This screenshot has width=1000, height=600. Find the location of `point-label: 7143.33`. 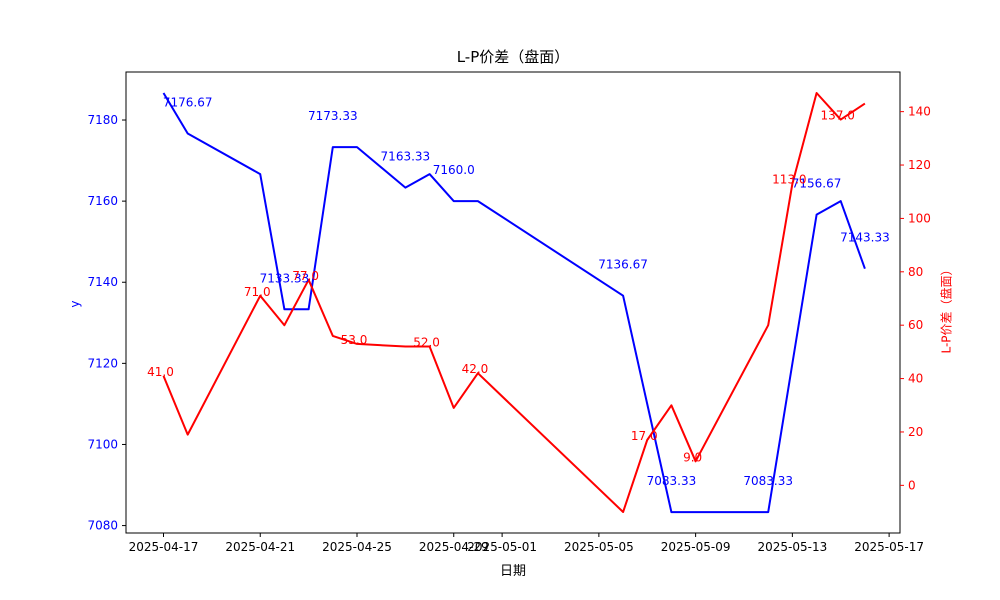

point-label: 7143.33 is located at coordinates (865, 238).